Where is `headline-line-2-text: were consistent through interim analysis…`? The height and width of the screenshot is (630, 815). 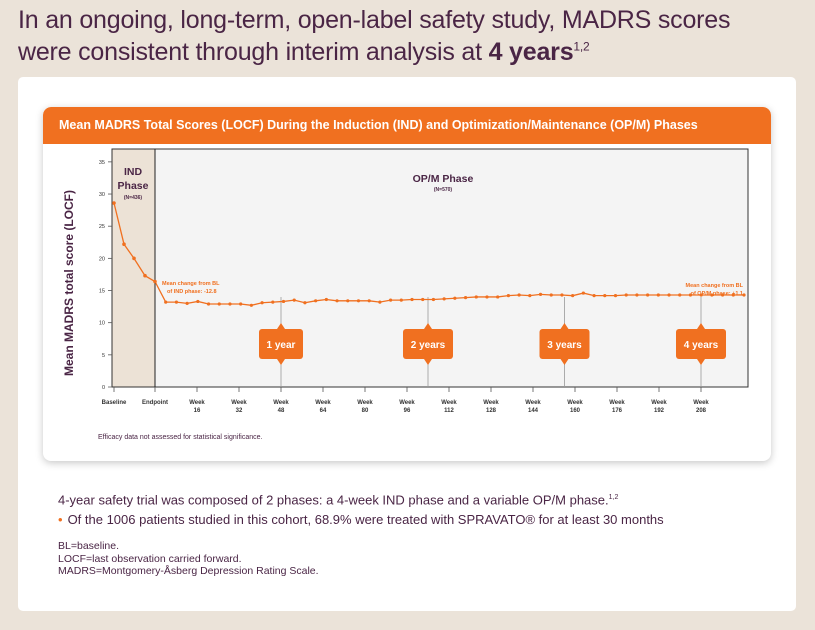
headline-line-2-text: were consistent through interim analysis… is located at coordinates (253, 52).